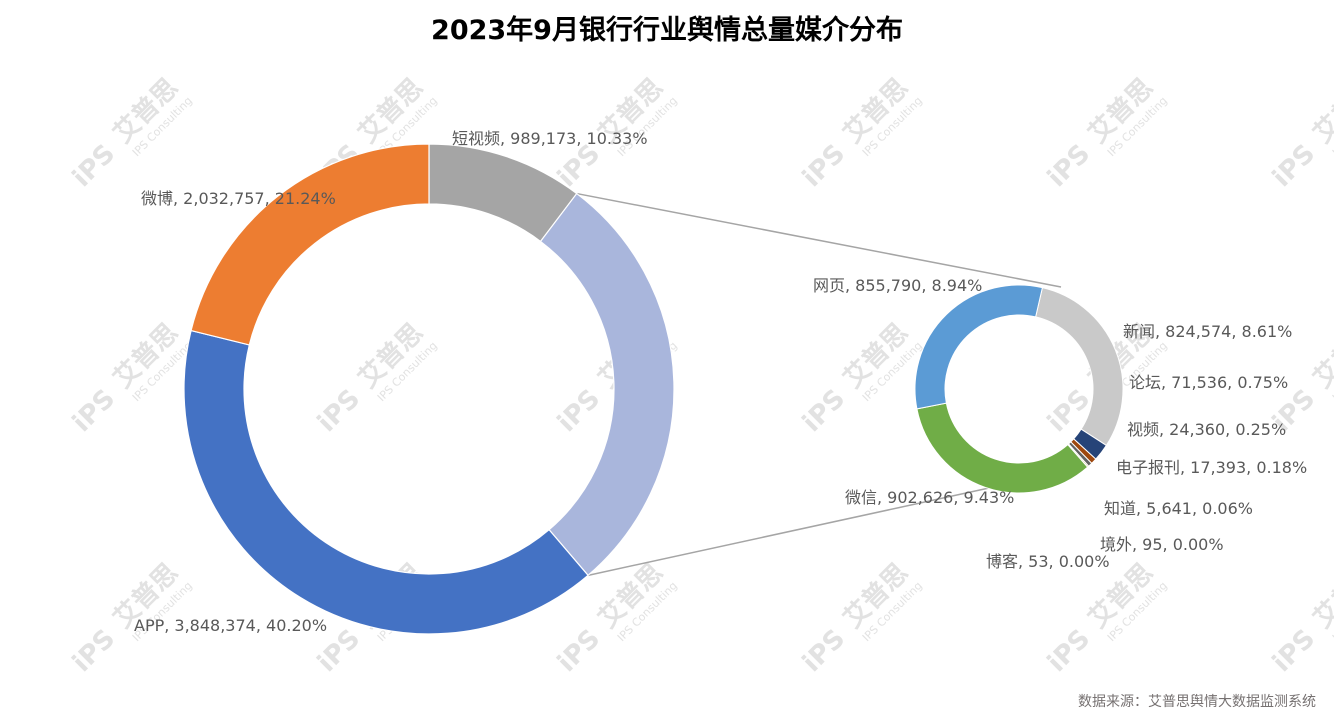 The width and height of the screenshot is (1334, 727). Describe the element at coordinates (667, 30) in the screenshot. I see `chart-title: 2023年9月银行行业舆情总量媒介分布` at that location.